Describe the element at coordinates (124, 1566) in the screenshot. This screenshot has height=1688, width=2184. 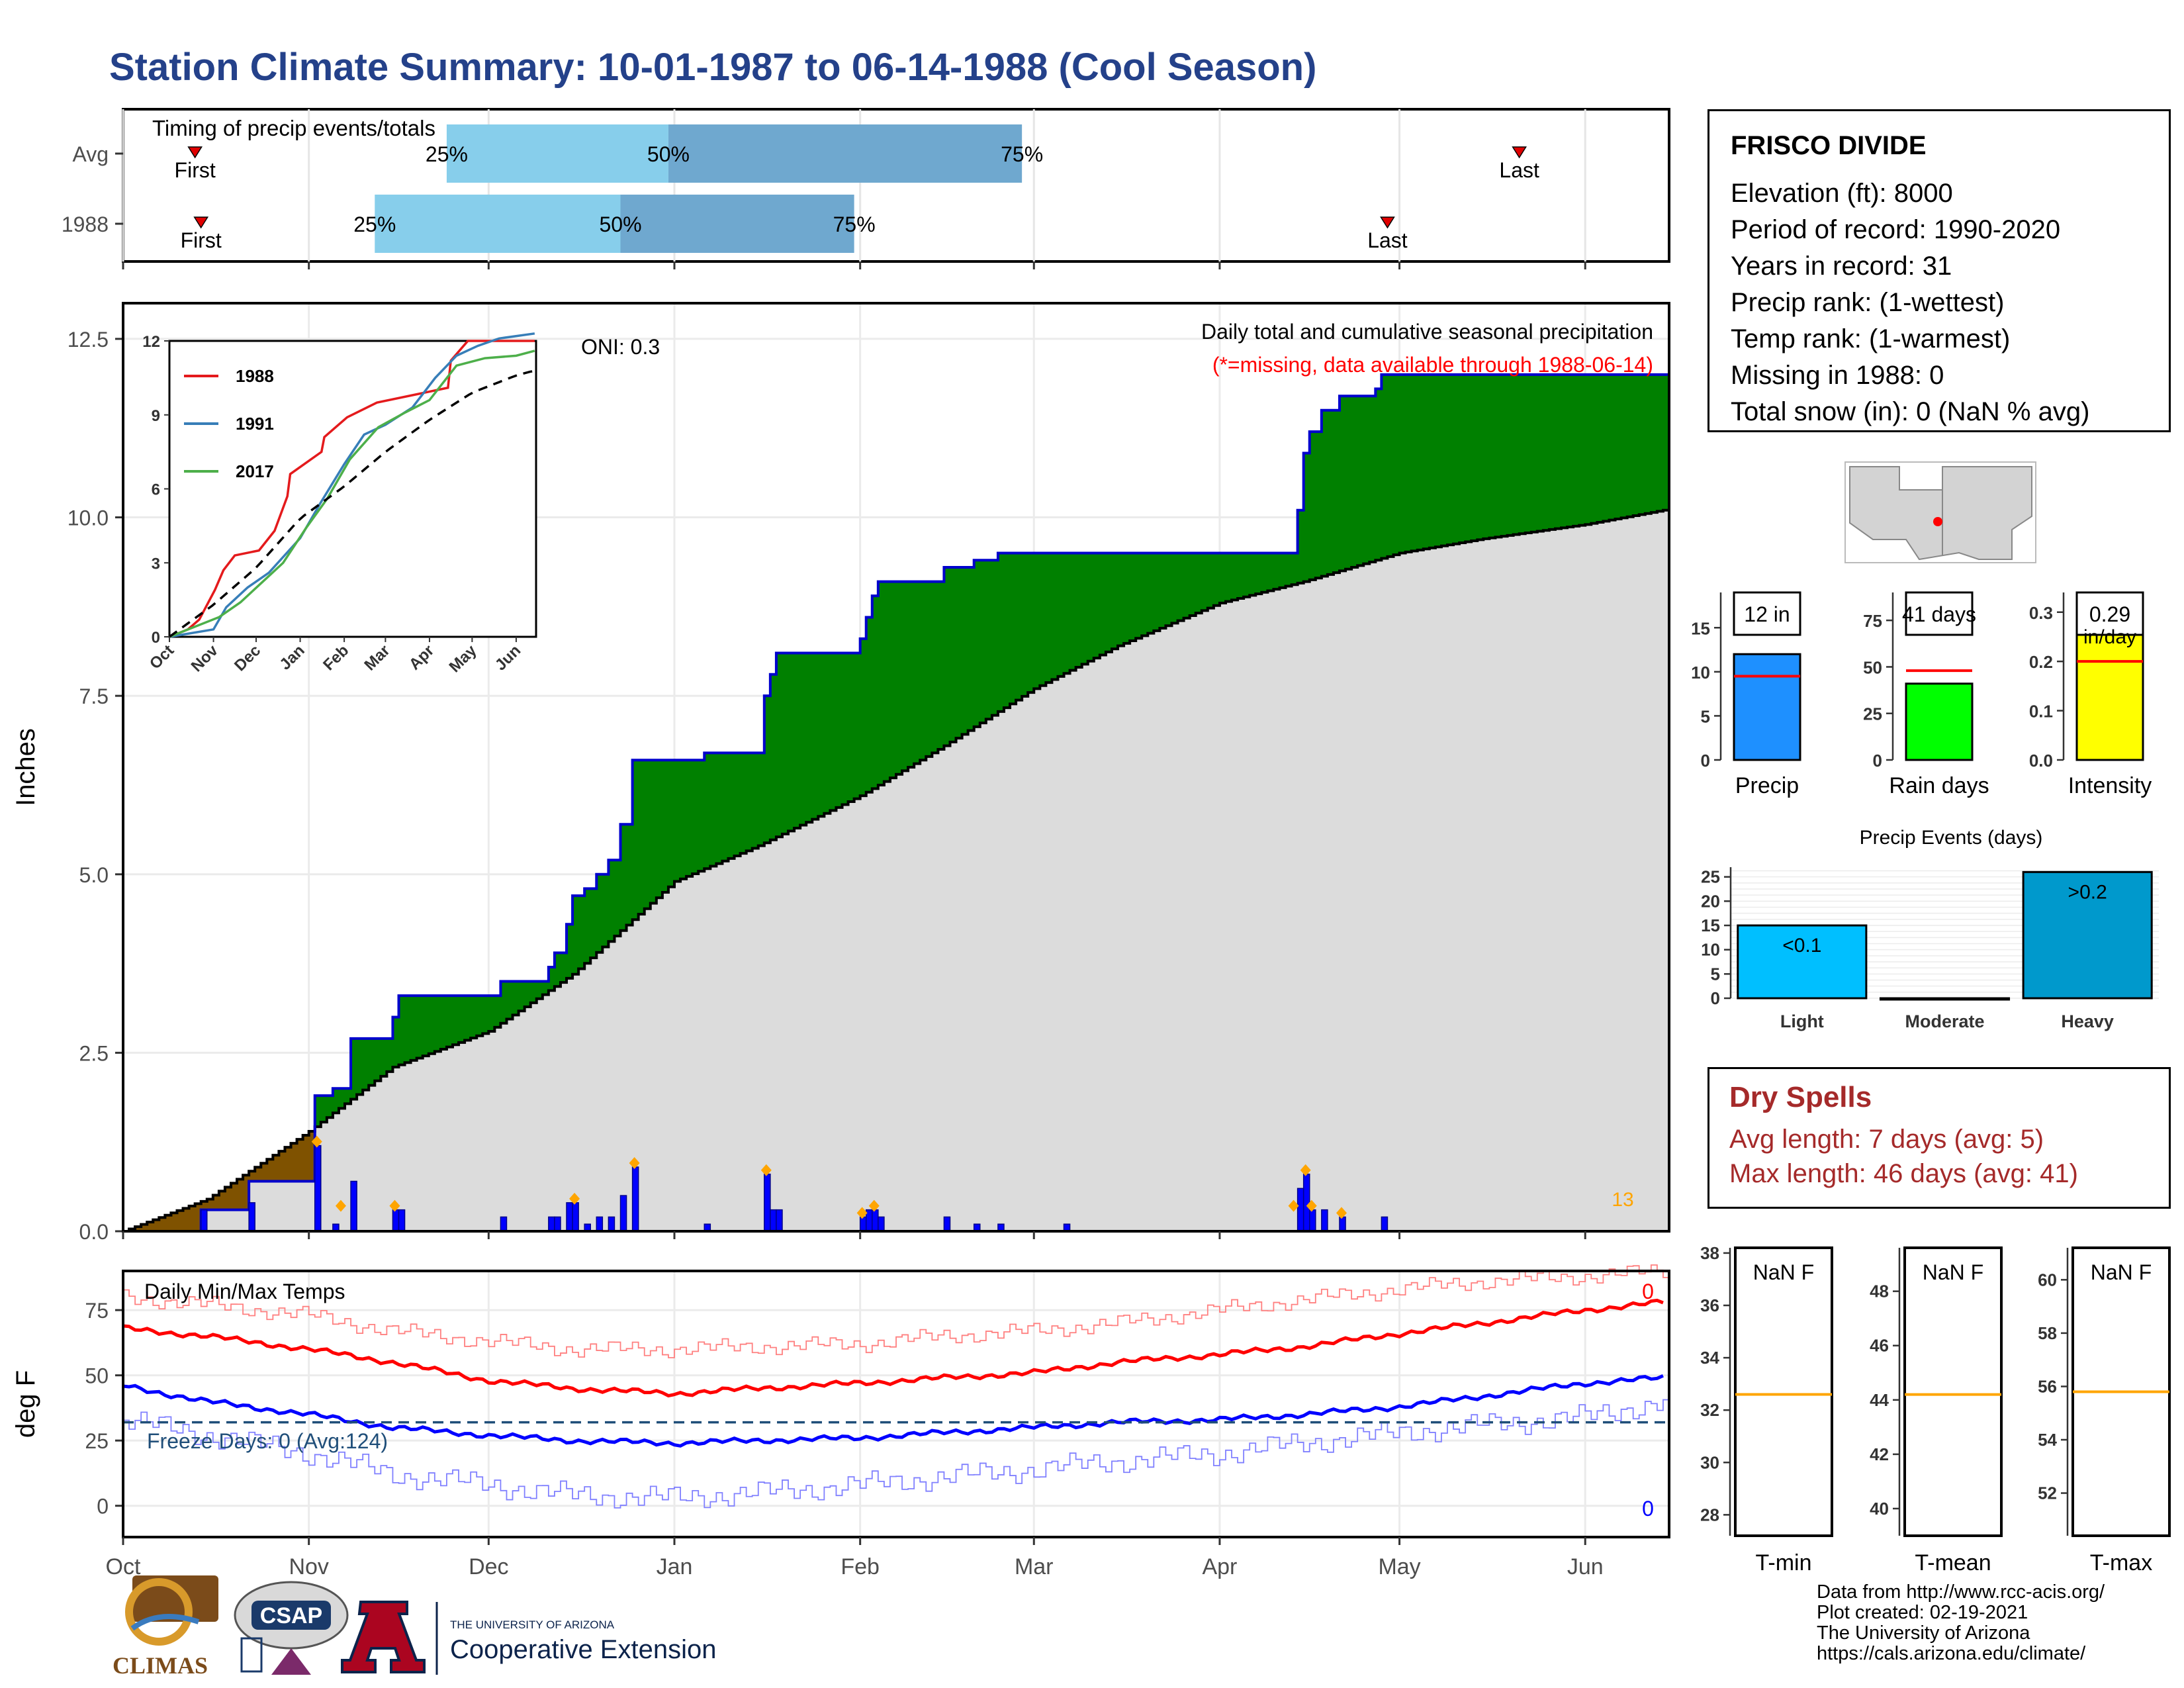
I see `x-tick-label: Oct` at that location.